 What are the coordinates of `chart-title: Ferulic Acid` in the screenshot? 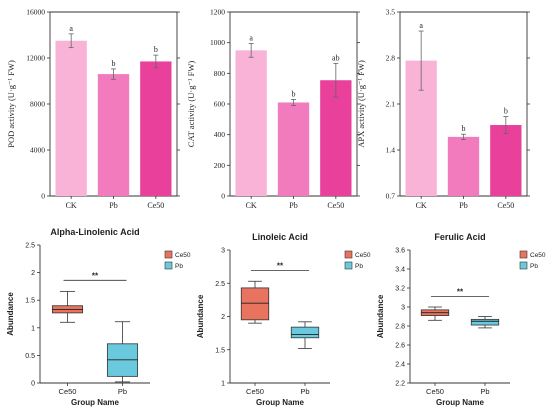 It's located at (459, 237).